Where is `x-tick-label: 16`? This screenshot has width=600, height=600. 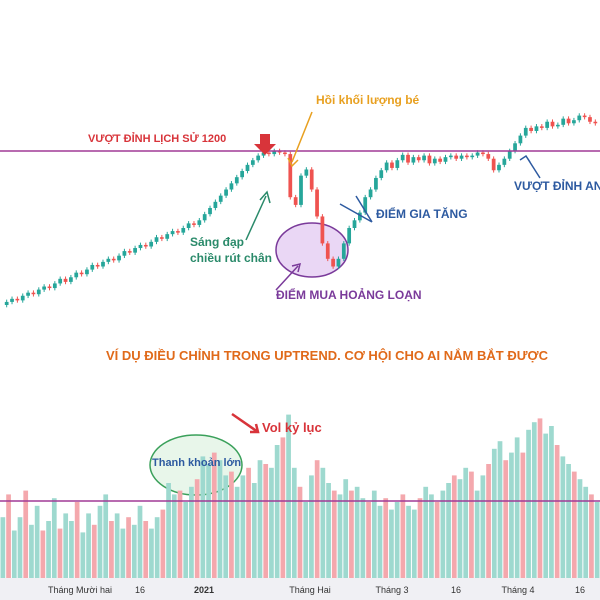 x-tick-label: 16 is located at coordinates (140, 590).